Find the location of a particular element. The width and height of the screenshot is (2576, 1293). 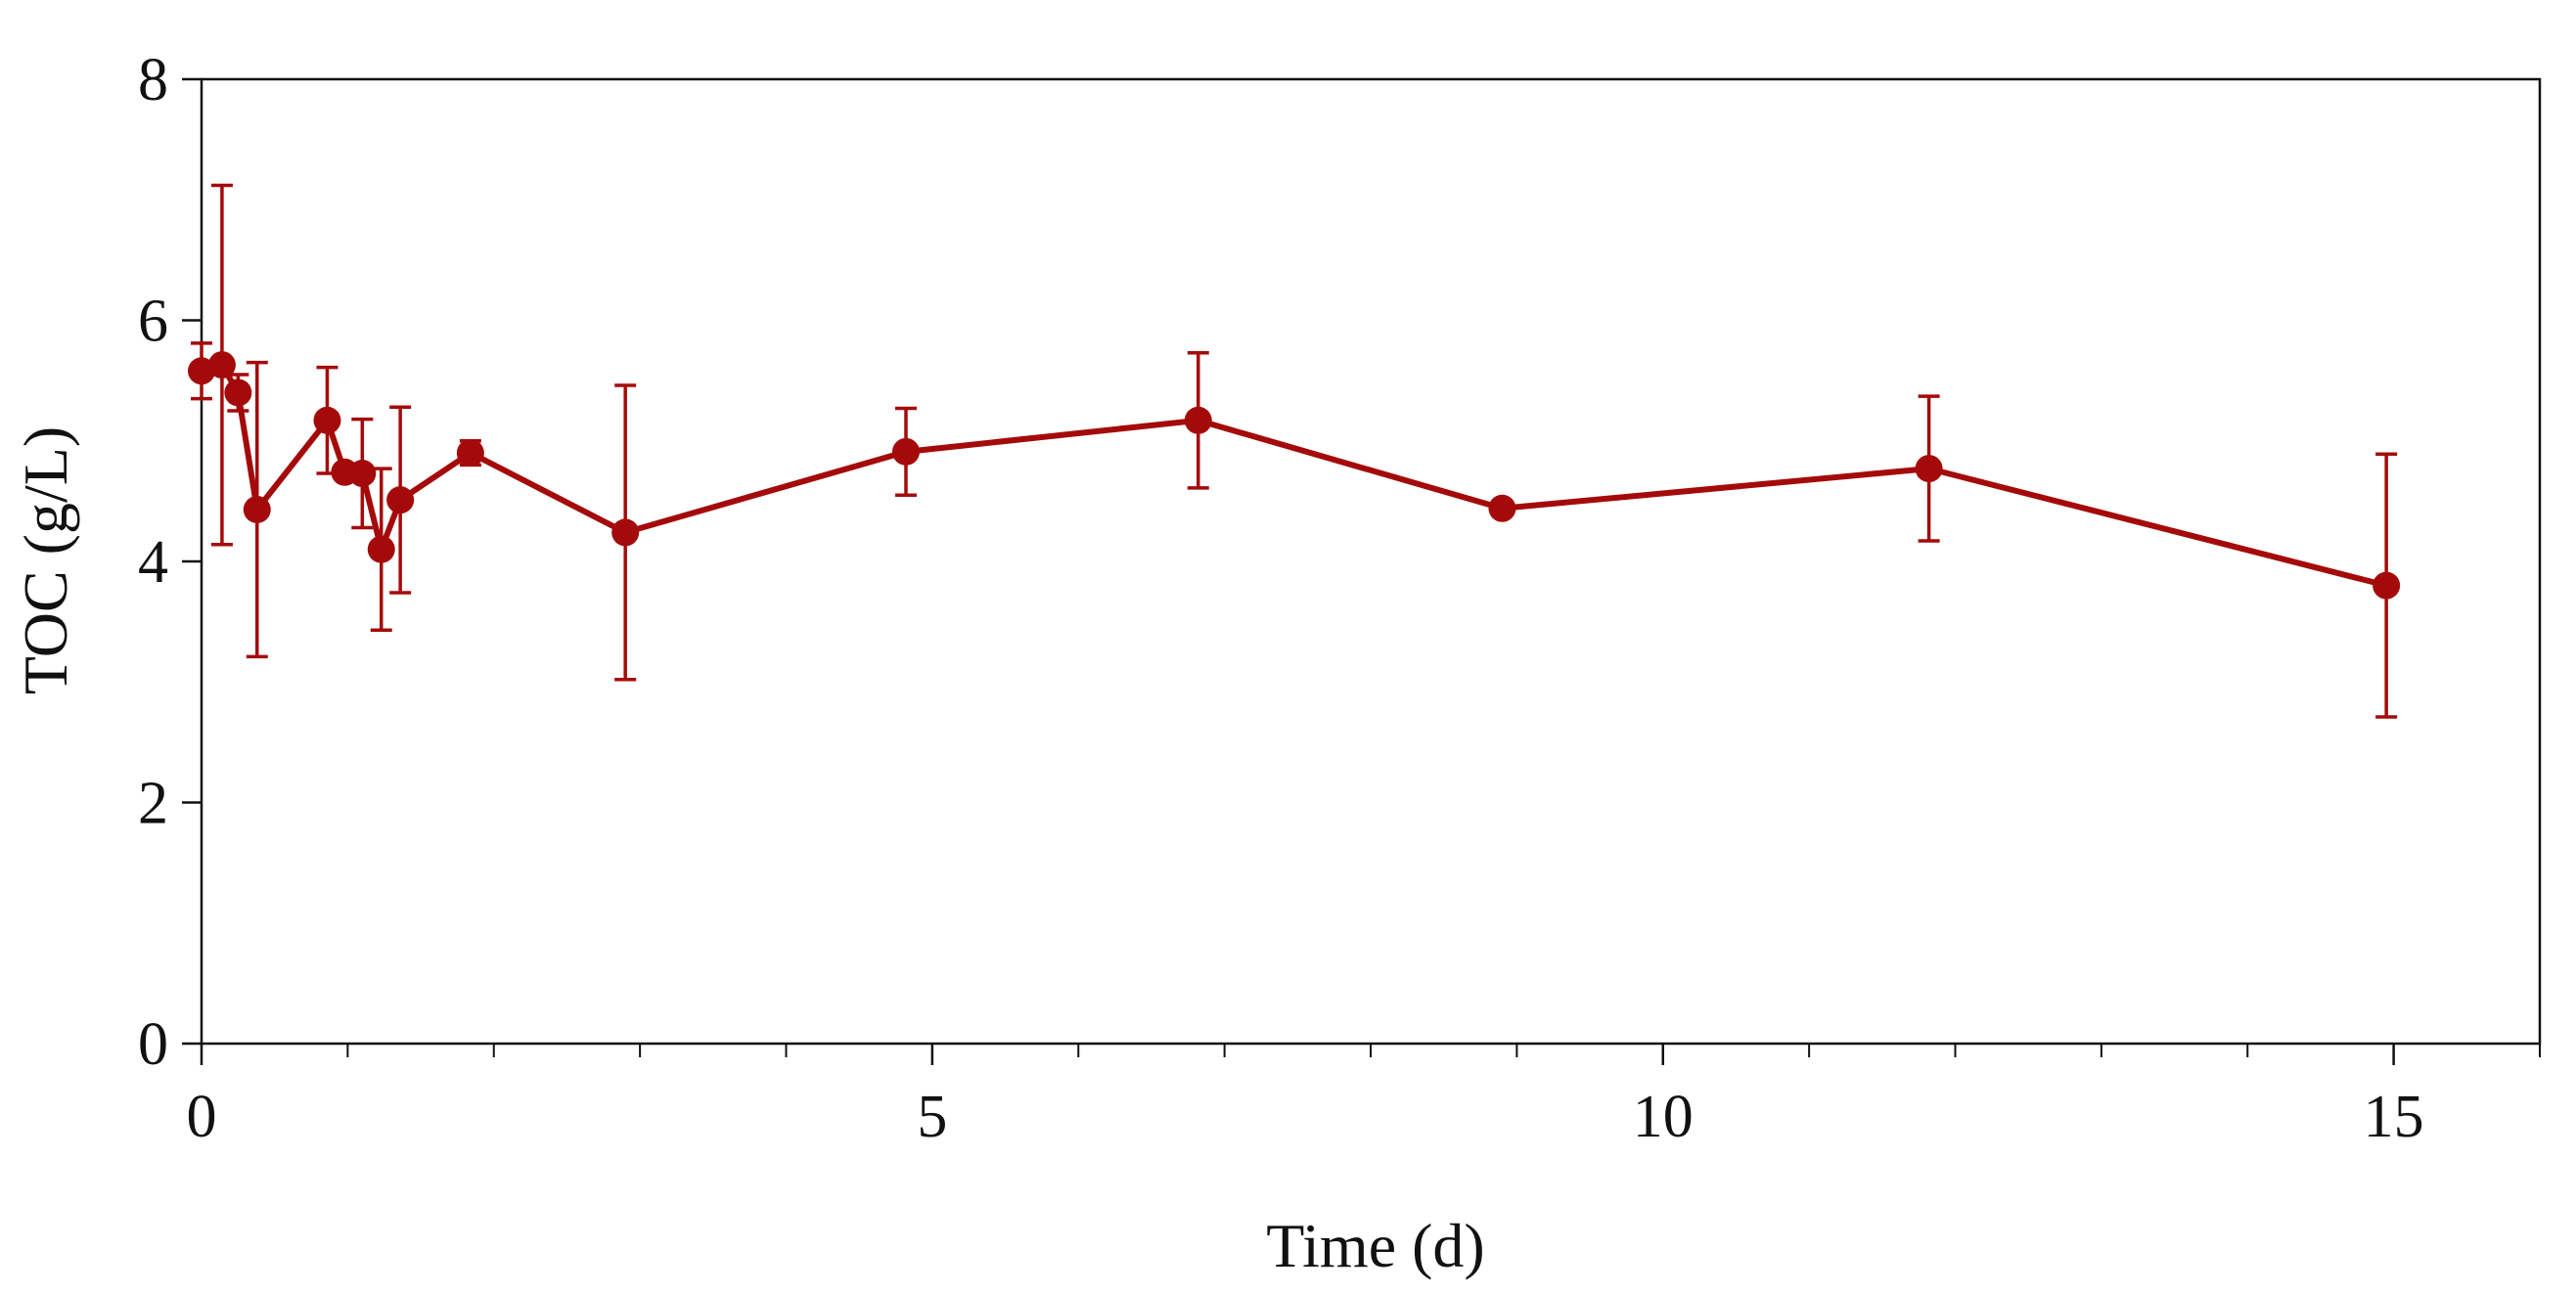

y-tick-label: 8 is located at coordinates (153, 80).